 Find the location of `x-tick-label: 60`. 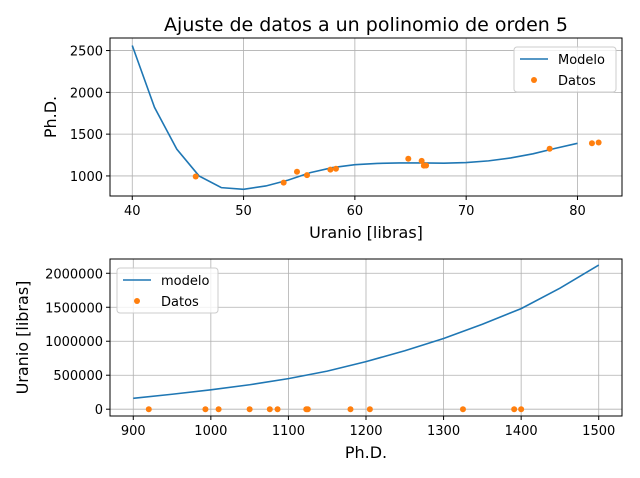

x-tick-label: 60 is located at coordinates (355, 211).